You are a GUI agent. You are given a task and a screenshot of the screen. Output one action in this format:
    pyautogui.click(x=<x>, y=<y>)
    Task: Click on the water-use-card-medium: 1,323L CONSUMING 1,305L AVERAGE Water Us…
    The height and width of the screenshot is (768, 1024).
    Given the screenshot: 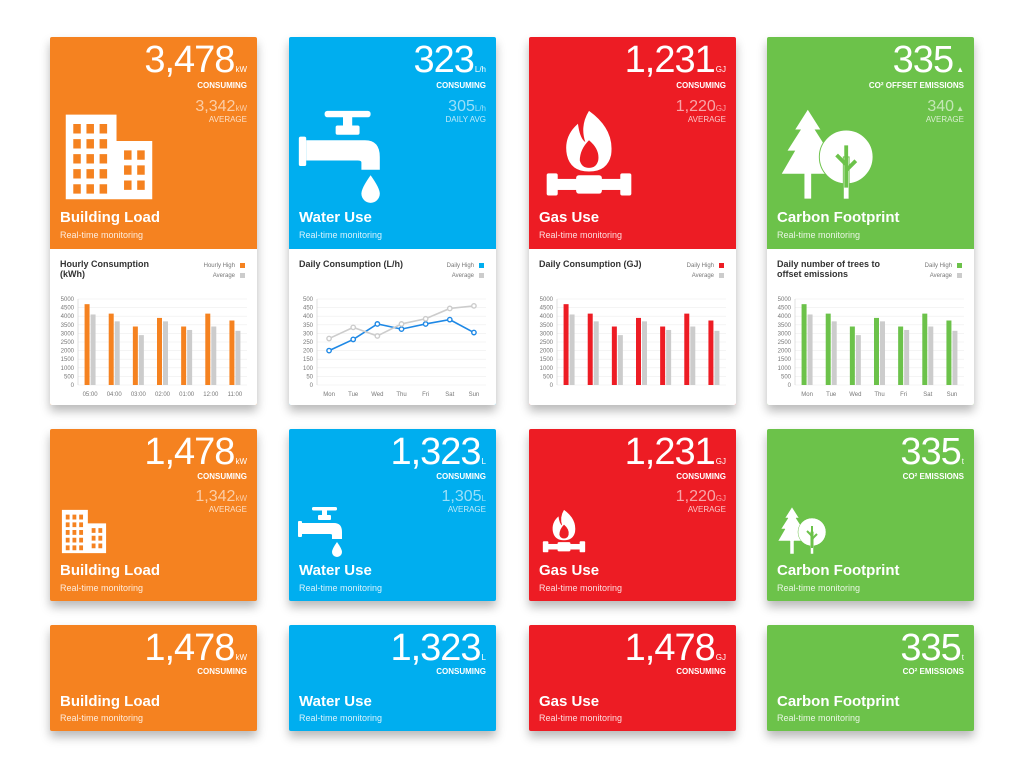 What is the action you would take?
    pyautogui.click(x=392, y=515)
    